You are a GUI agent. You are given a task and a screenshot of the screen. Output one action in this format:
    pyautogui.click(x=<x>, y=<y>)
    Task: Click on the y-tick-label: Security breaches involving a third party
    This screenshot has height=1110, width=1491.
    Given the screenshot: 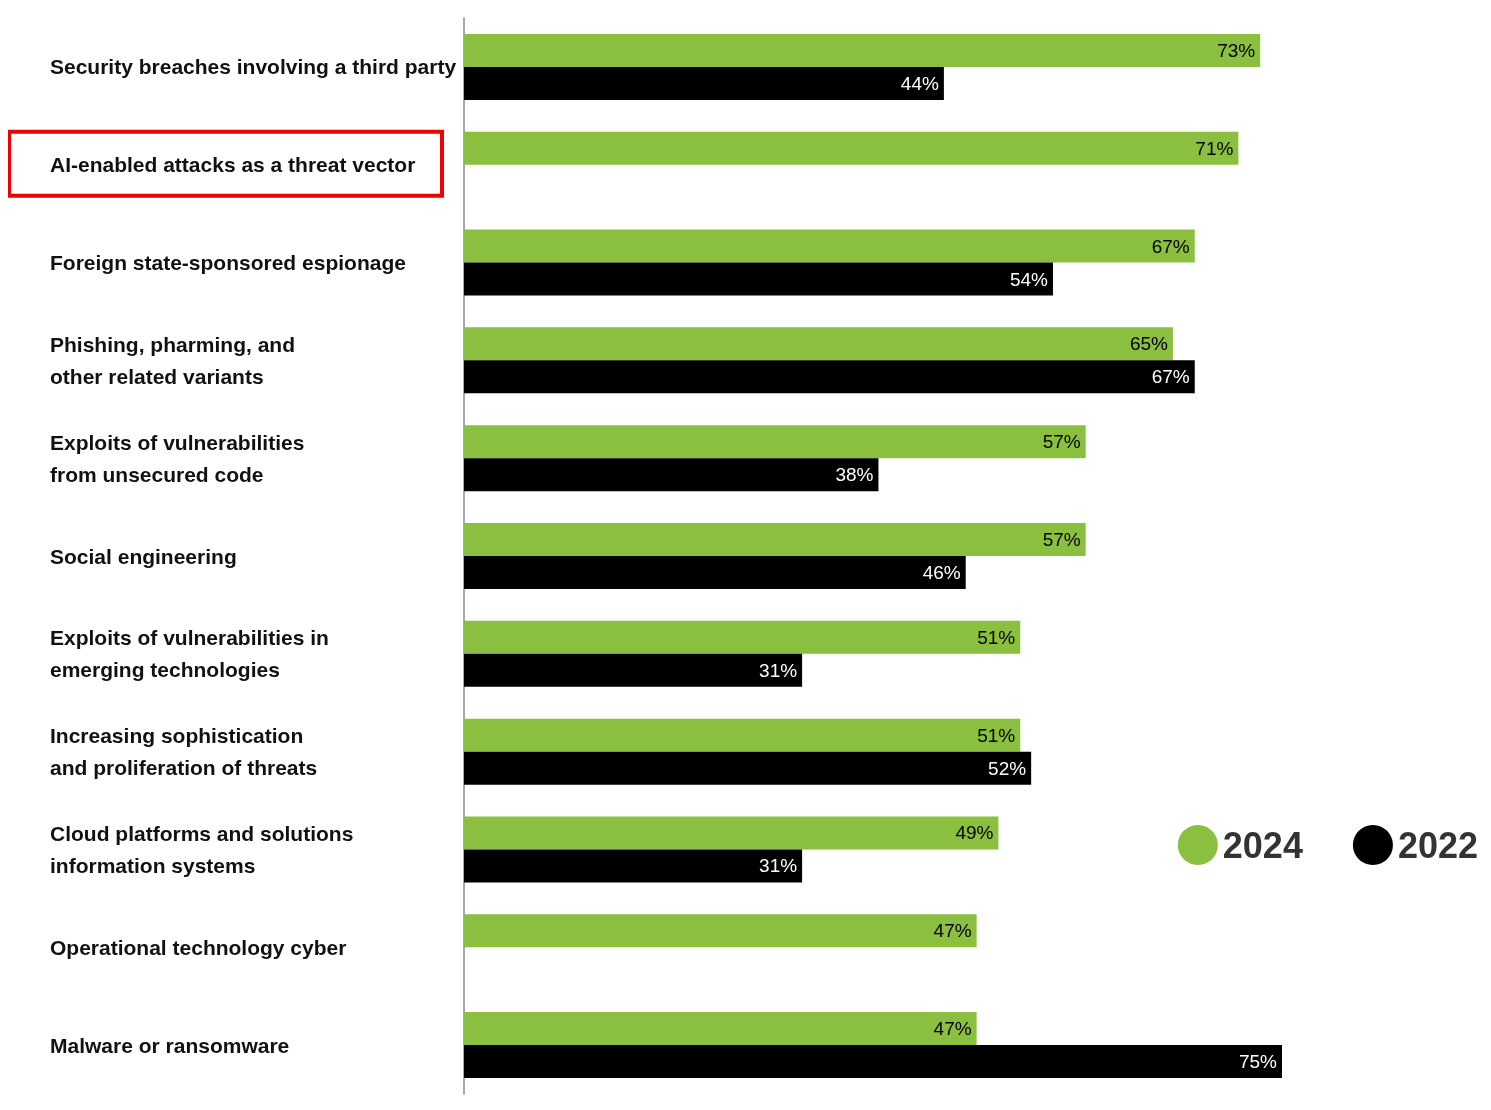 What is the action you would take?
    pyautogui.click(x=253, y=67)
    